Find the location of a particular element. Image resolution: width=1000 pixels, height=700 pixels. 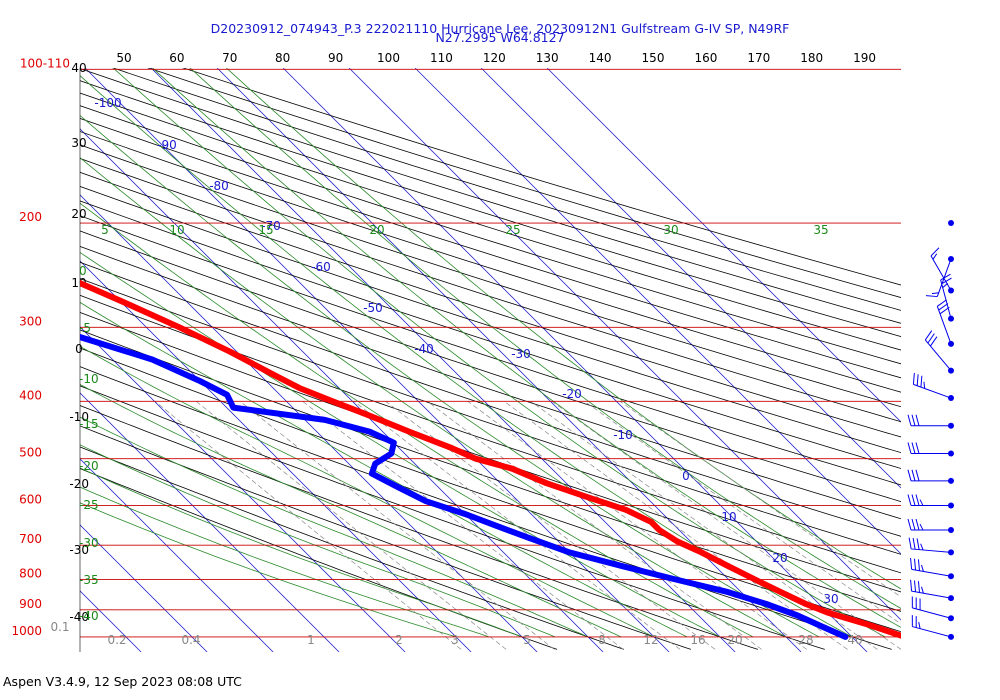

pressure-label: 100-110 is located at coordinates (45, 63).